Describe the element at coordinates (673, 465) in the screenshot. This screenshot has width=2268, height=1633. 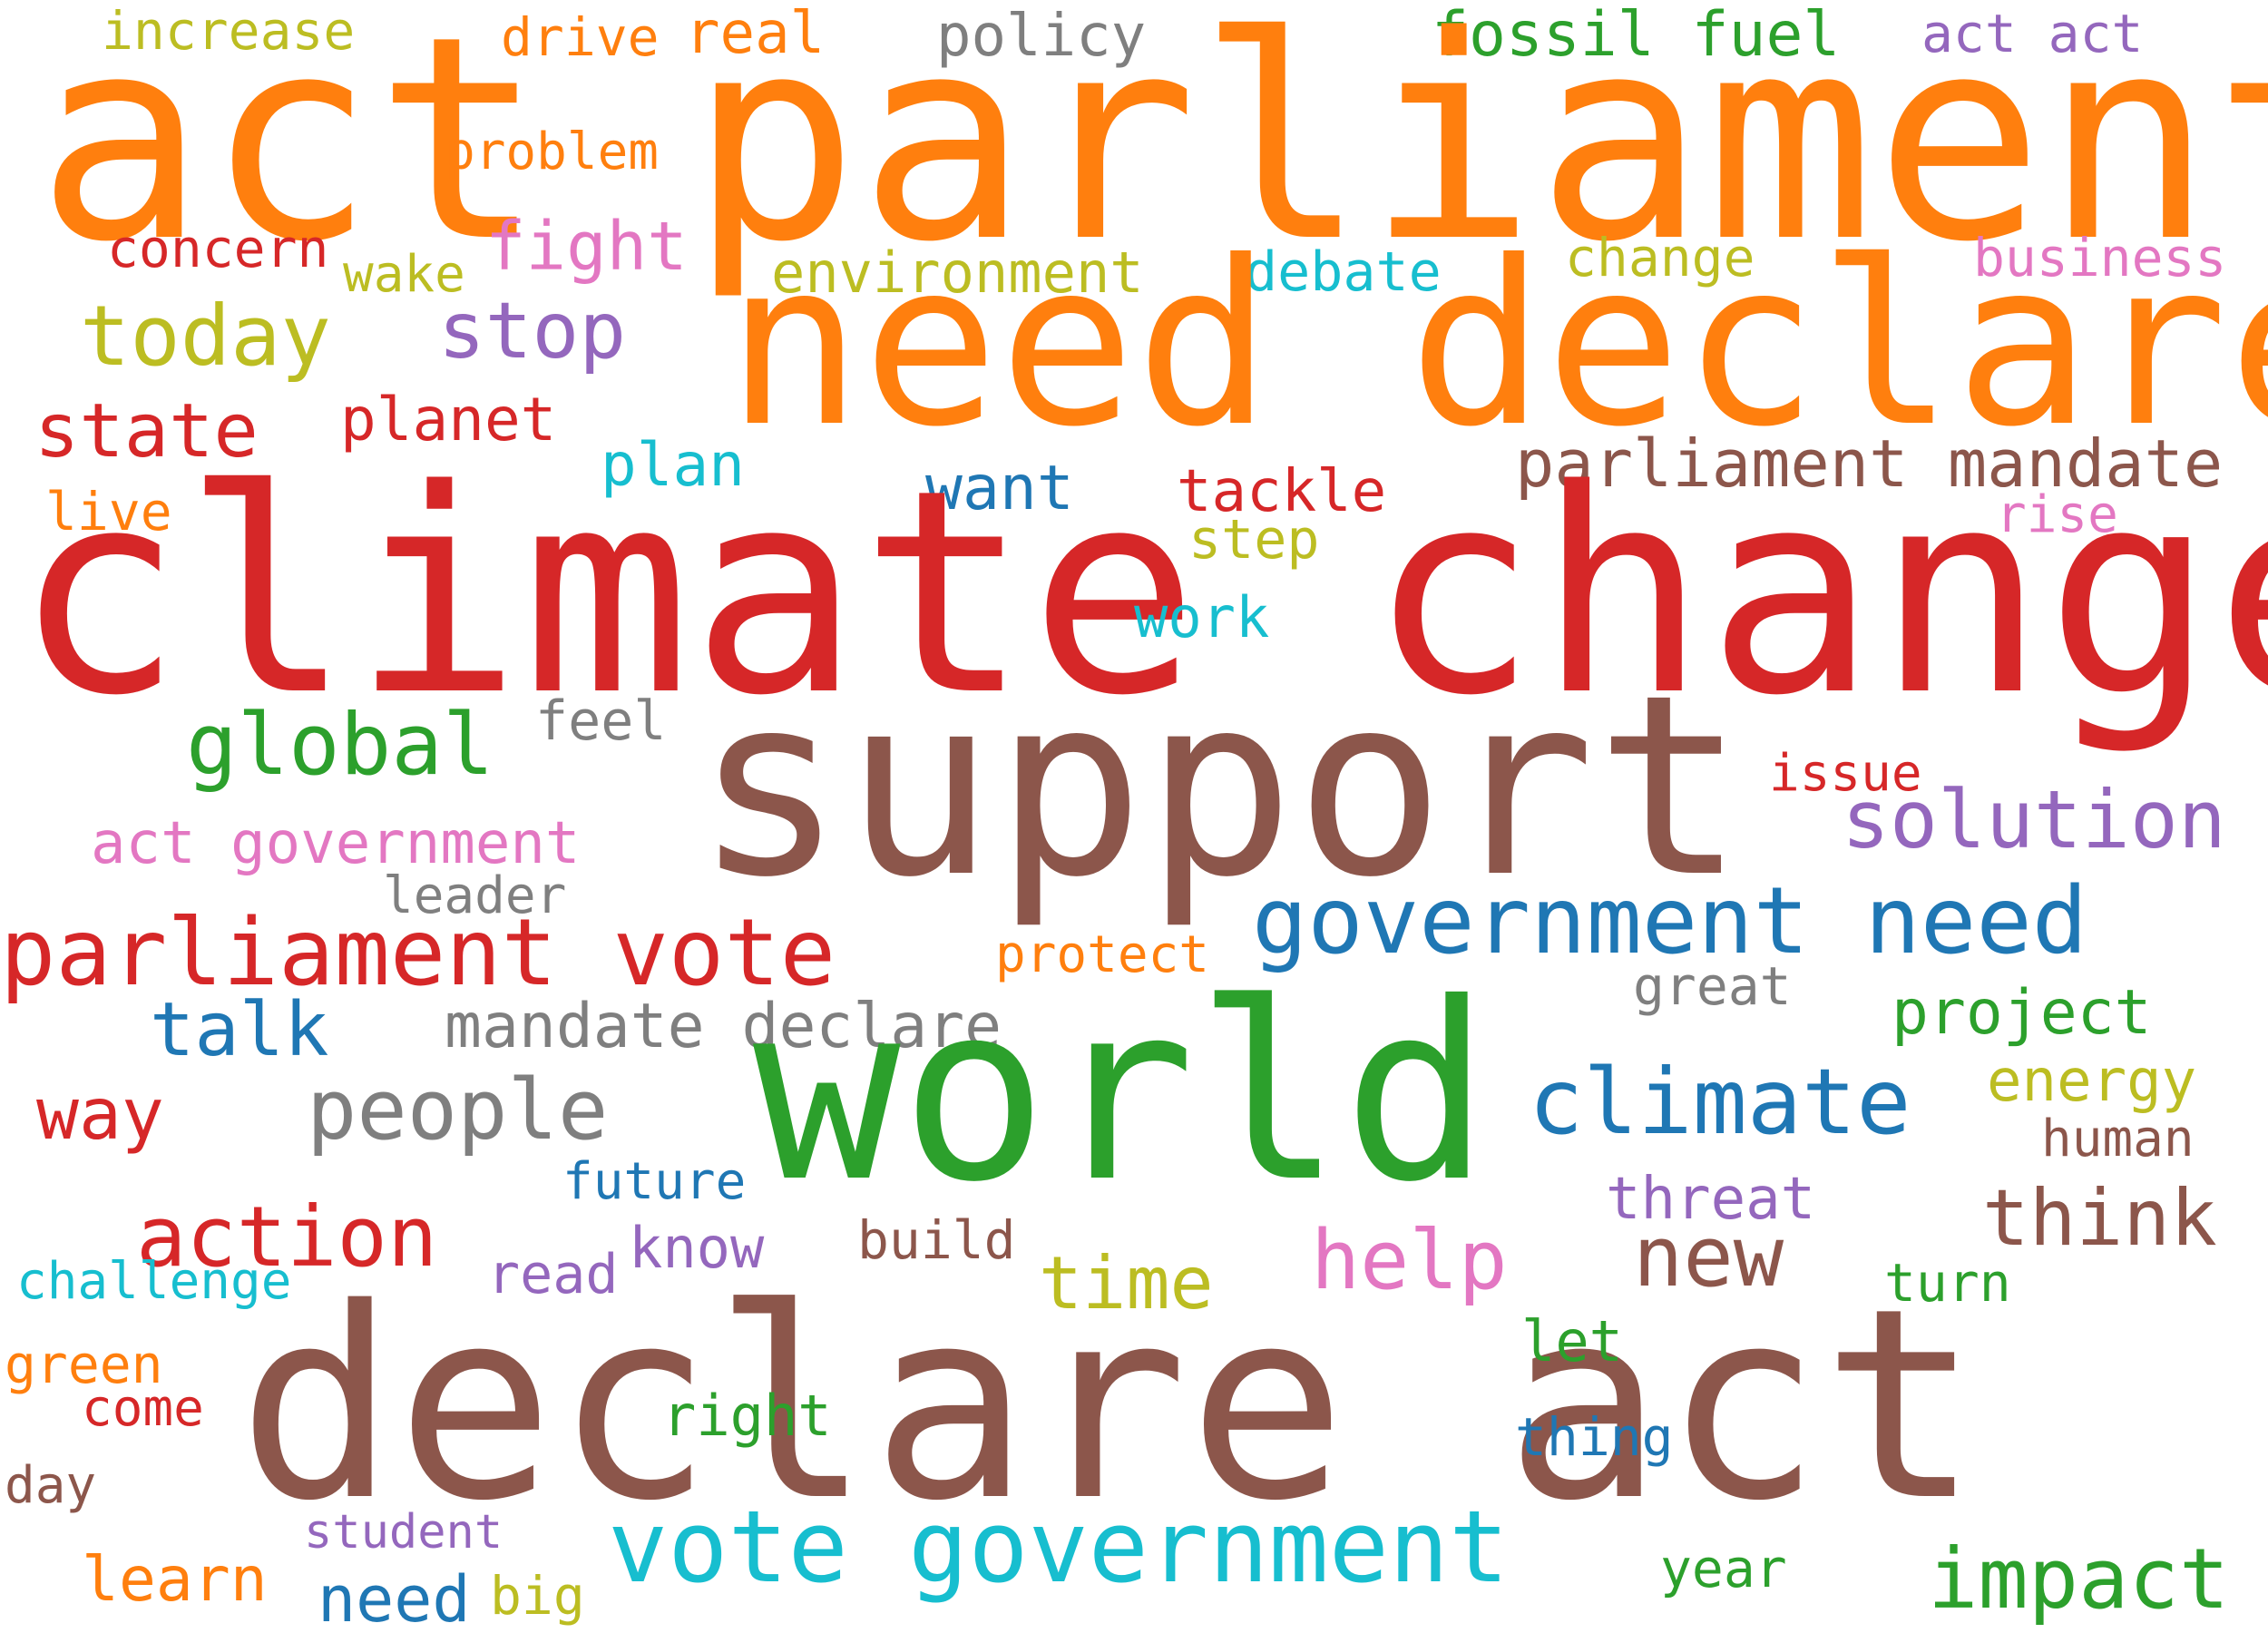
I see `cloud-word: plan` at that location.